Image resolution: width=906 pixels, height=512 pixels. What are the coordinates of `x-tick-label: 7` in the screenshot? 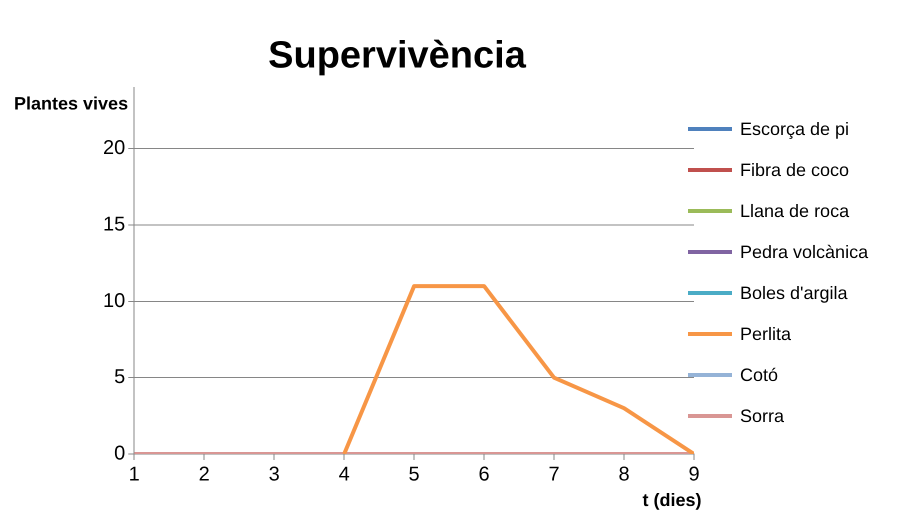 It's located at (554, 475).